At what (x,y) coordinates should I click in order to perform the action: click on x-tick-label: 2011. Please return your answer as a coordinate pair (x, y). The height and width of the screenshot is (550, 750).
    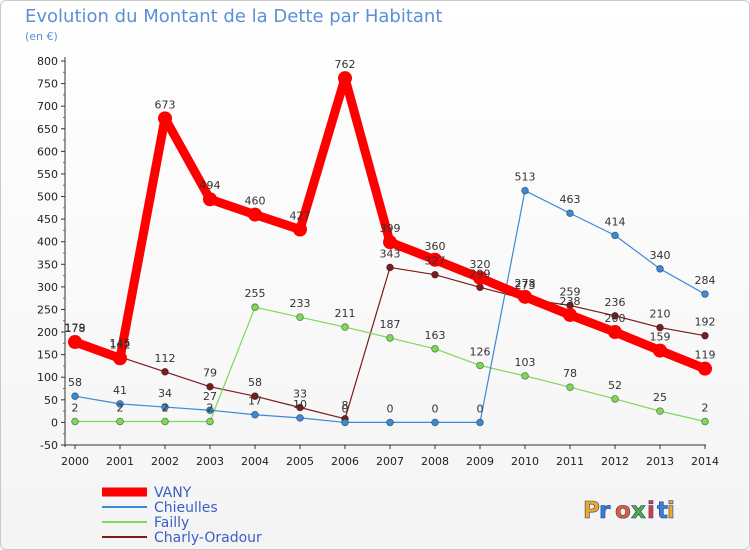
    Looking at the image, I should click on (570, 461).